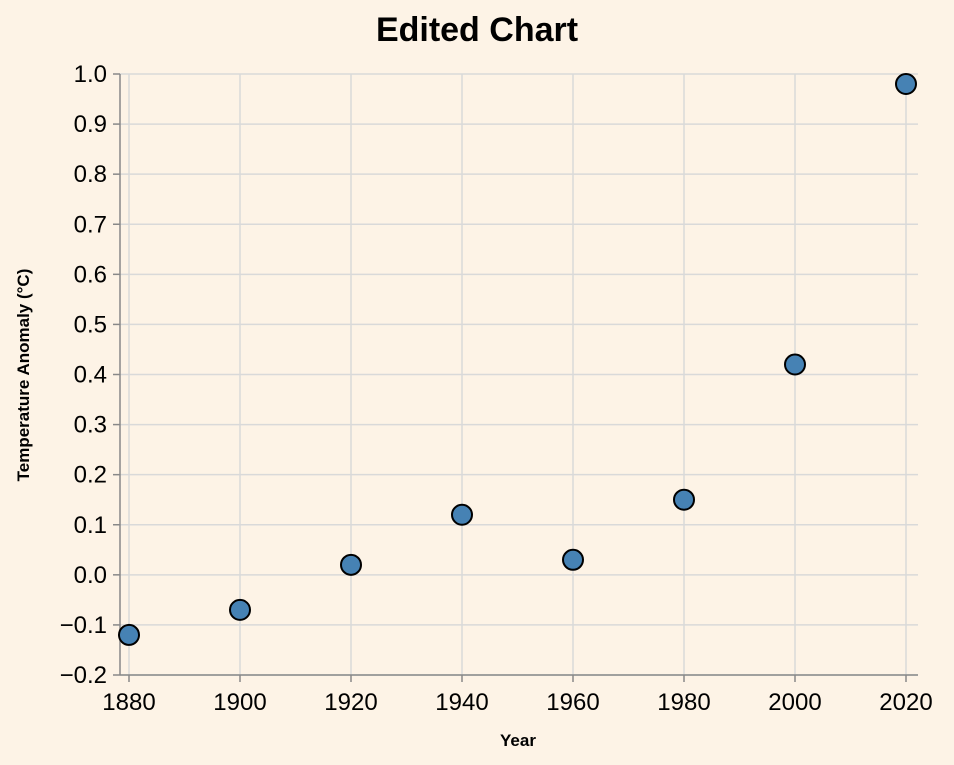 This screenshot has width=954, height=765. What do you see at coordinates (128, 702) in the screenshot?
I see `x-tick-label: 1880` at bounding box center [128, 702].